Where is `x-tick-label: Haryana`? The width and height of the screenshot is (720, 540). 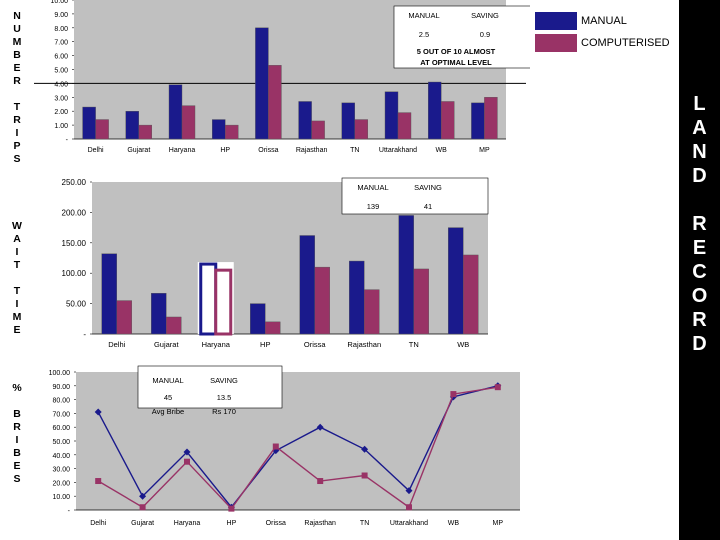
x-tick-label: Haryana is located at coordinates (182, 150).